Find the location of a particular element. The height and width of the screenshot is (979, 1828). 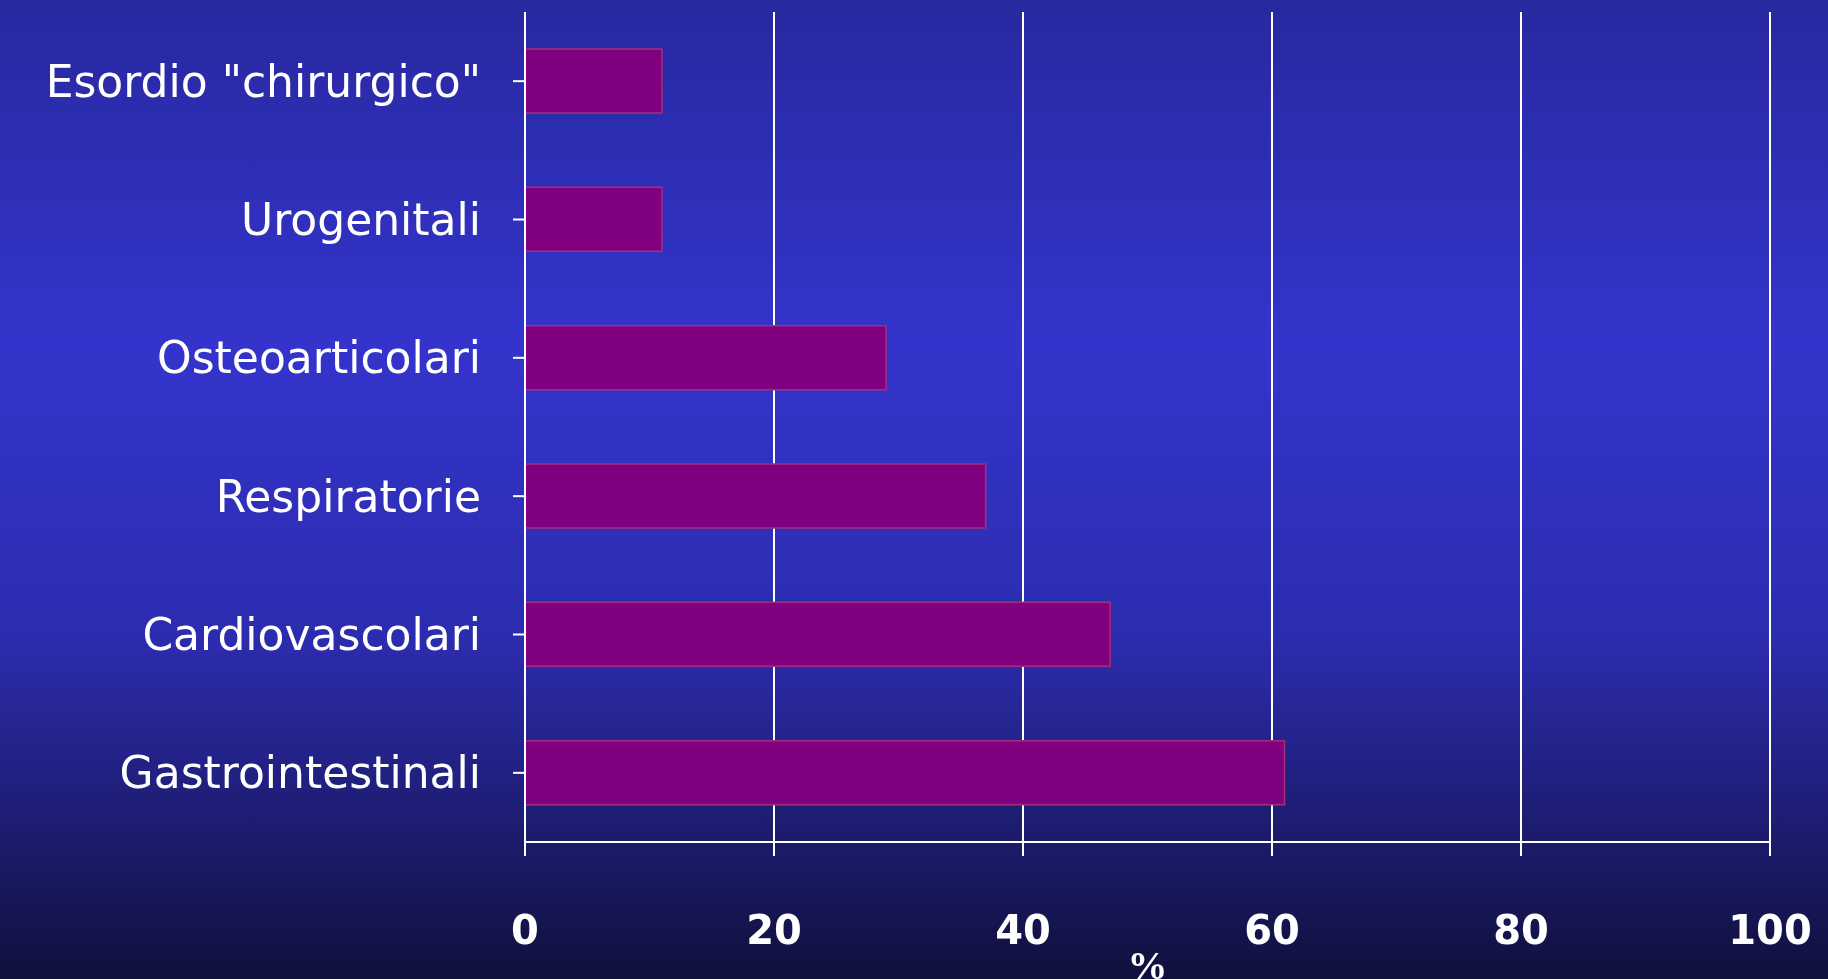

y-tick-label: Gastrointestinali is located at coordinates (300, 773).